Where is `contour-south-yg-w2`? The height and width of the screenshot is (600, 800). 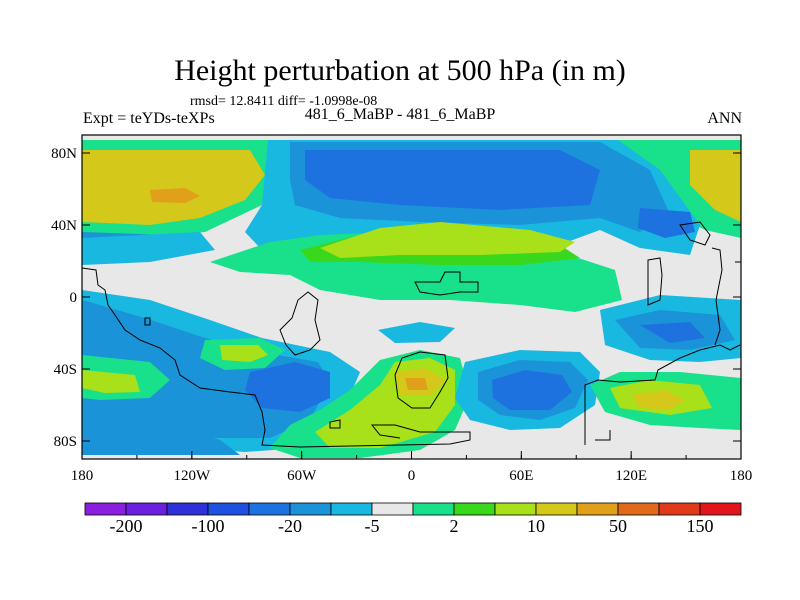 contour-south-yg-w2 is located at coordinates (244, 353).